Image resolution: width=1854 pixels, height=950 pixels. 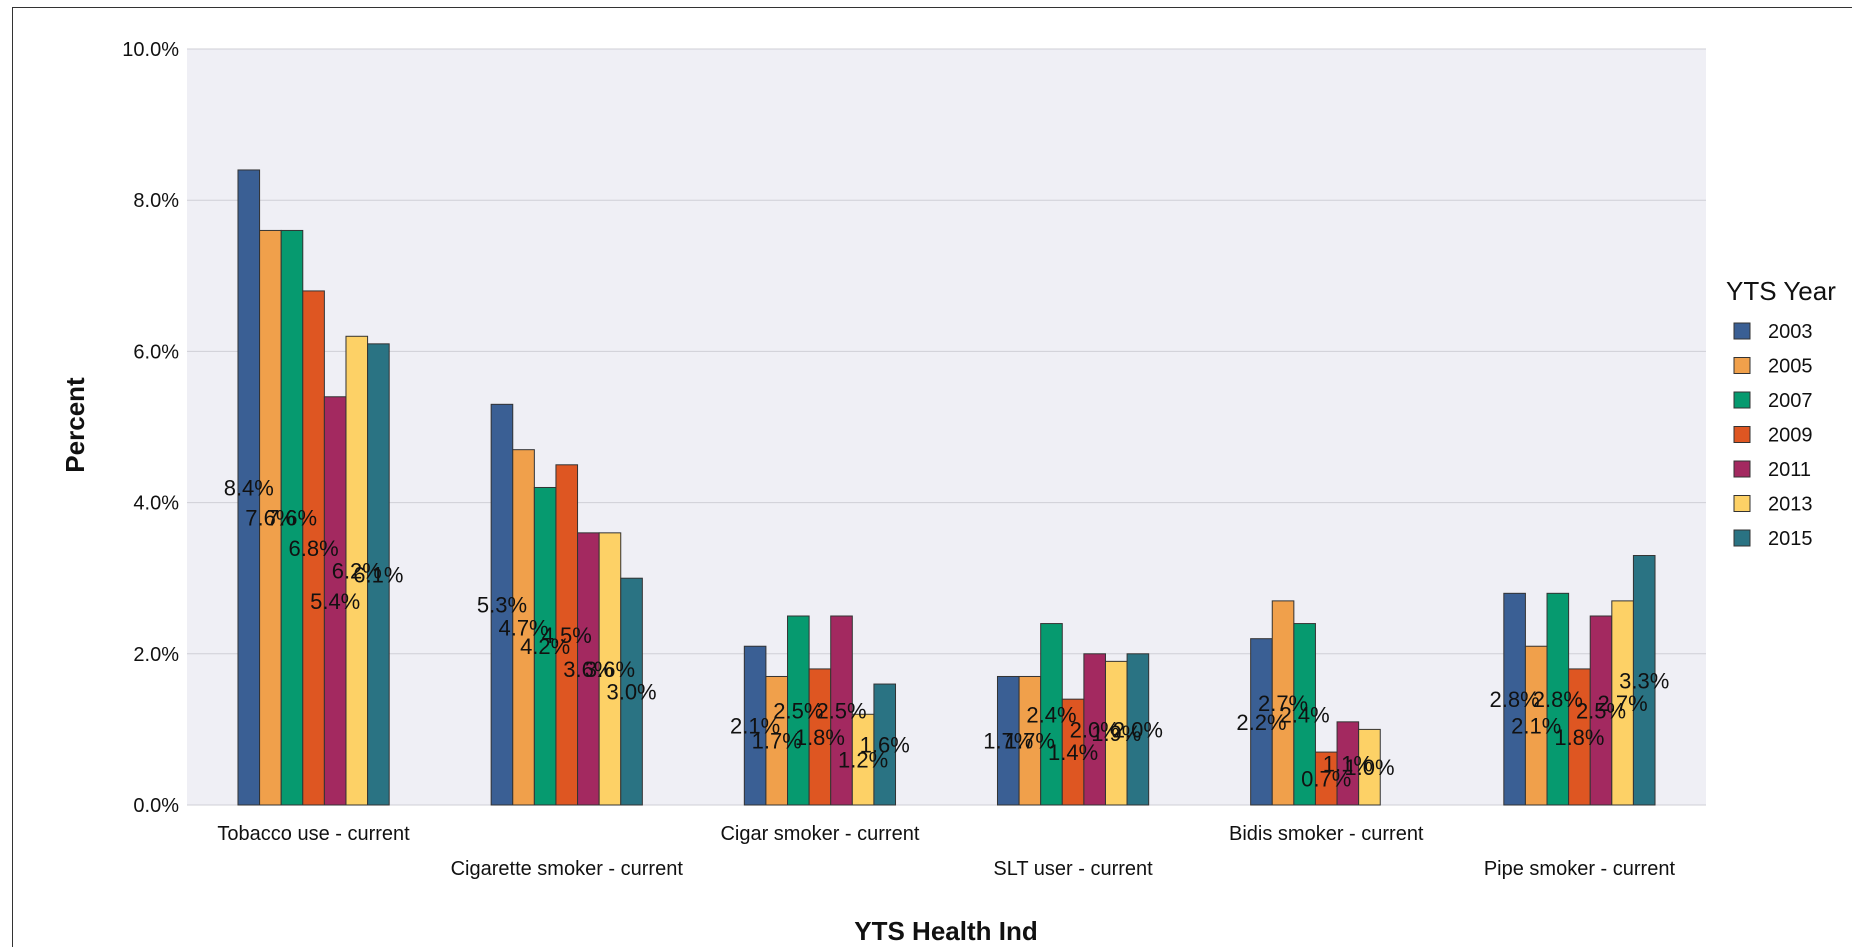 I want to click on y-tick-label: 2.0%, so click(x=156, y=655).